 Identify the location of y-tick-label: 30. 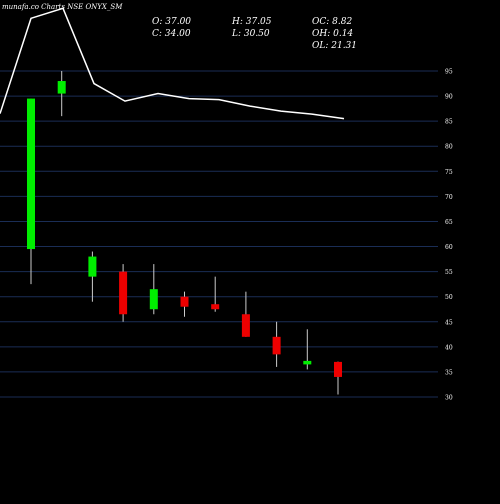
(449, 398).